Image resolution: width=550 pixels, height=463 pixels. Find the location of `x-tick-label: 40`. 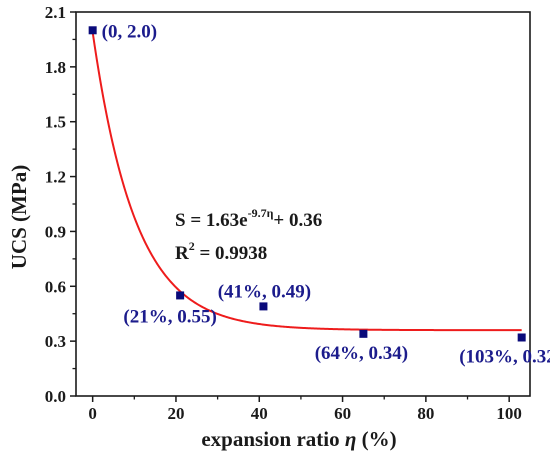

x-tick-label: 40 is located at coordinates (259, 413).